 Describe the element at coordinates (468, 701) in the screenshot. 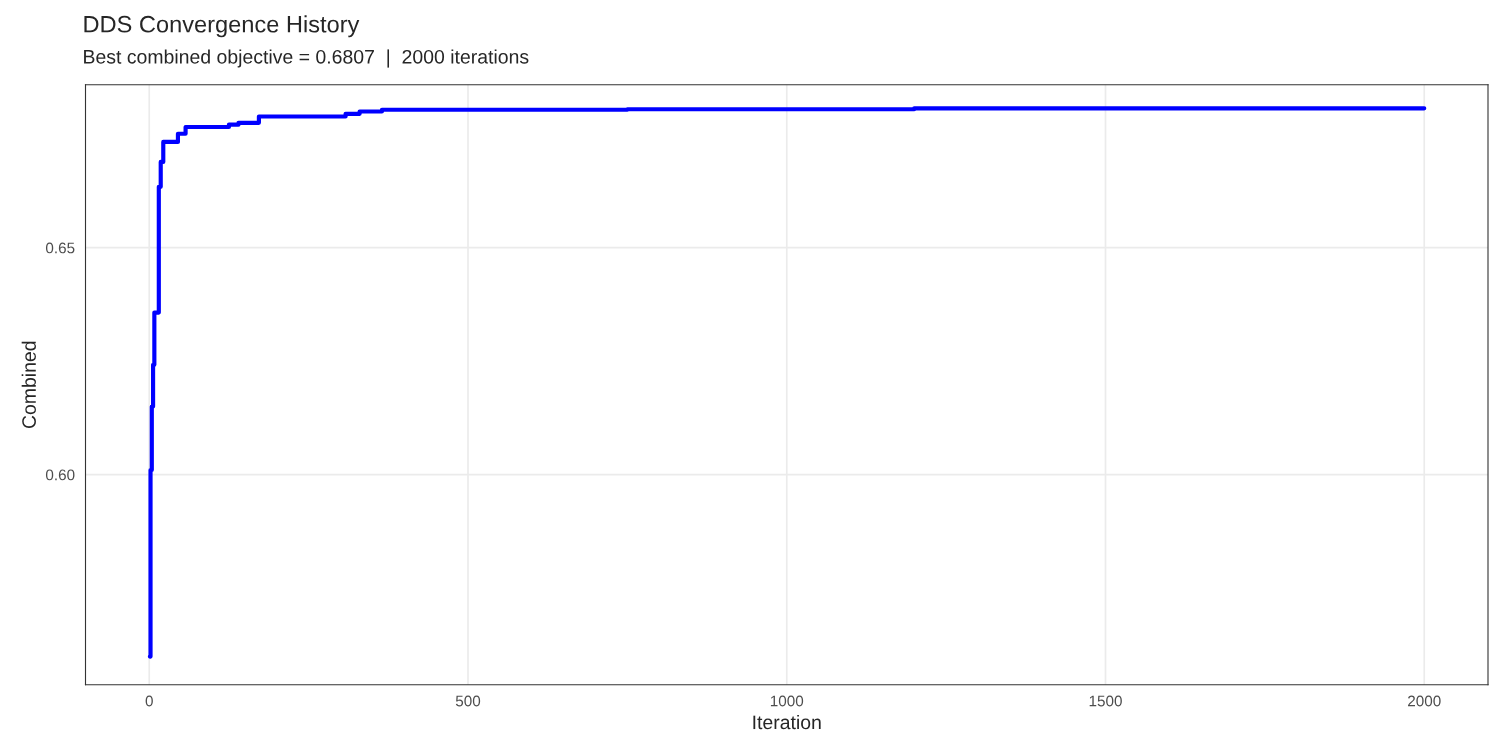

I see `x-tick-label: 500` at that location.